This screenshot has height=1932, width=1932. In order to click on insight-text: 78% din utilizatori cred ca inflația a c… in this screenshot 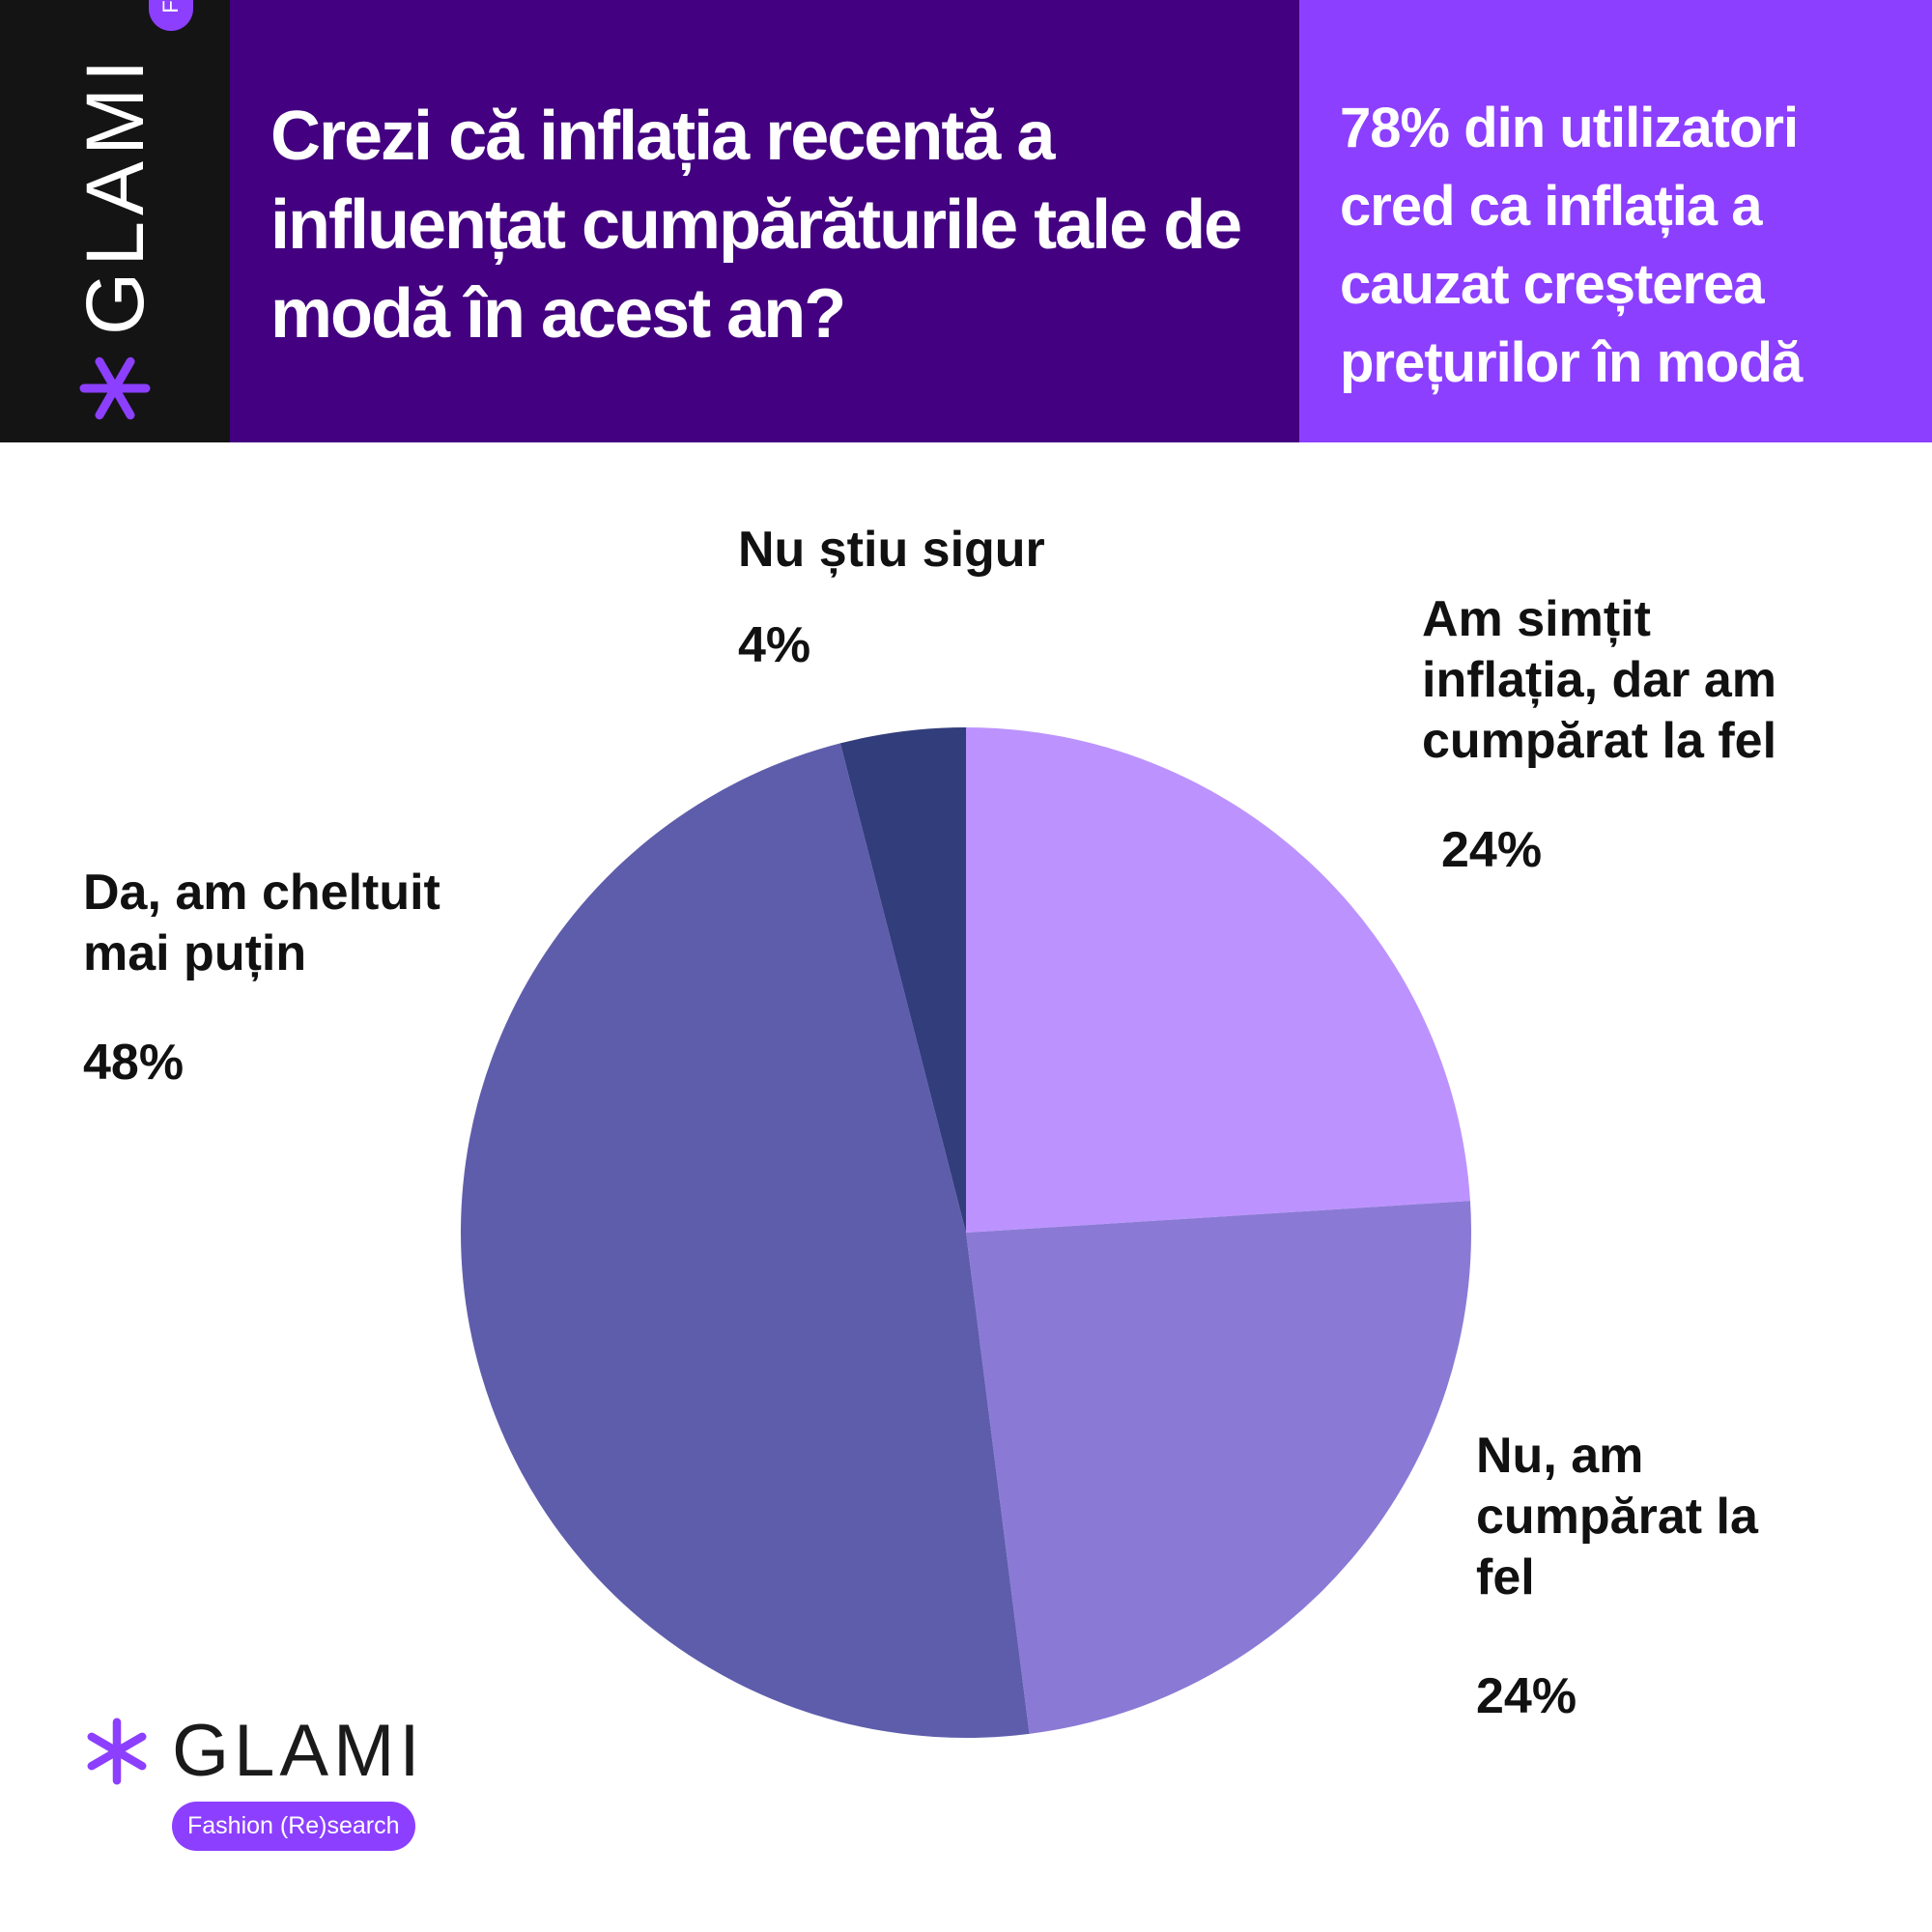, I will do `click(1571, 245)`.